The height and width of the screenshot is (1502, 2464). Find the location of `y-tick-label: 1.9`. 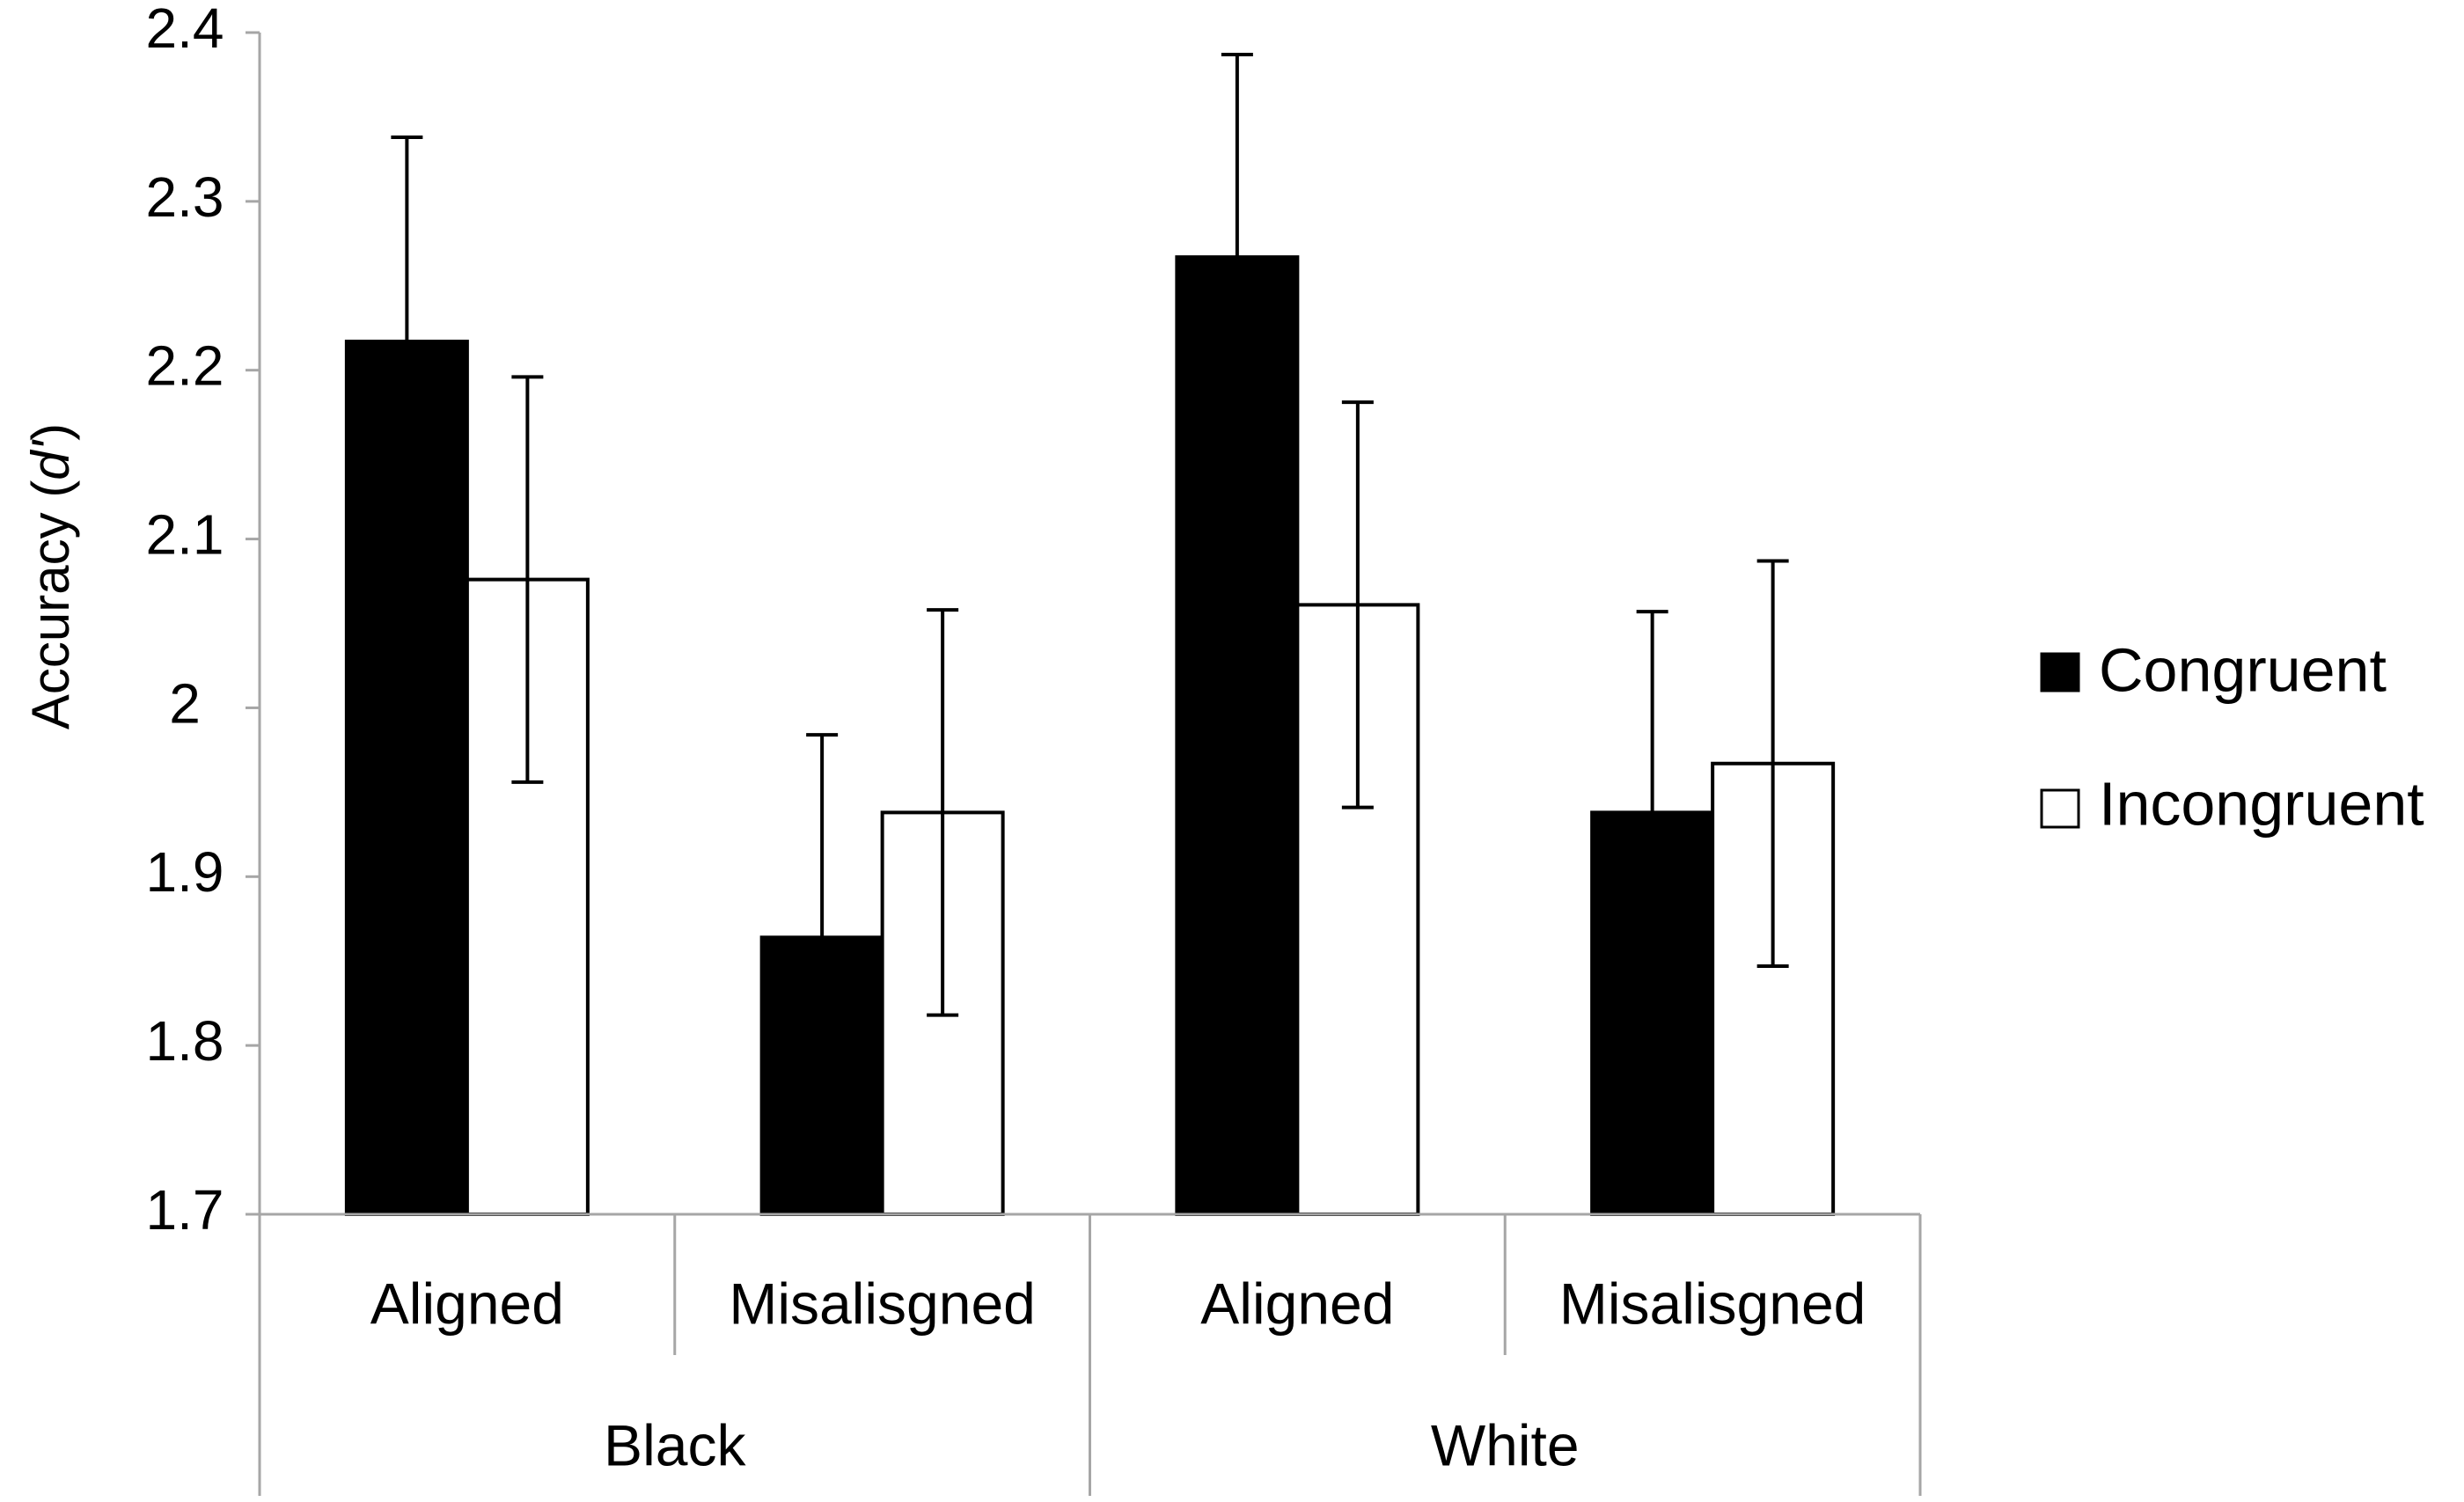

y-tick-label: 1.9 is located at coordinates (185, 872).